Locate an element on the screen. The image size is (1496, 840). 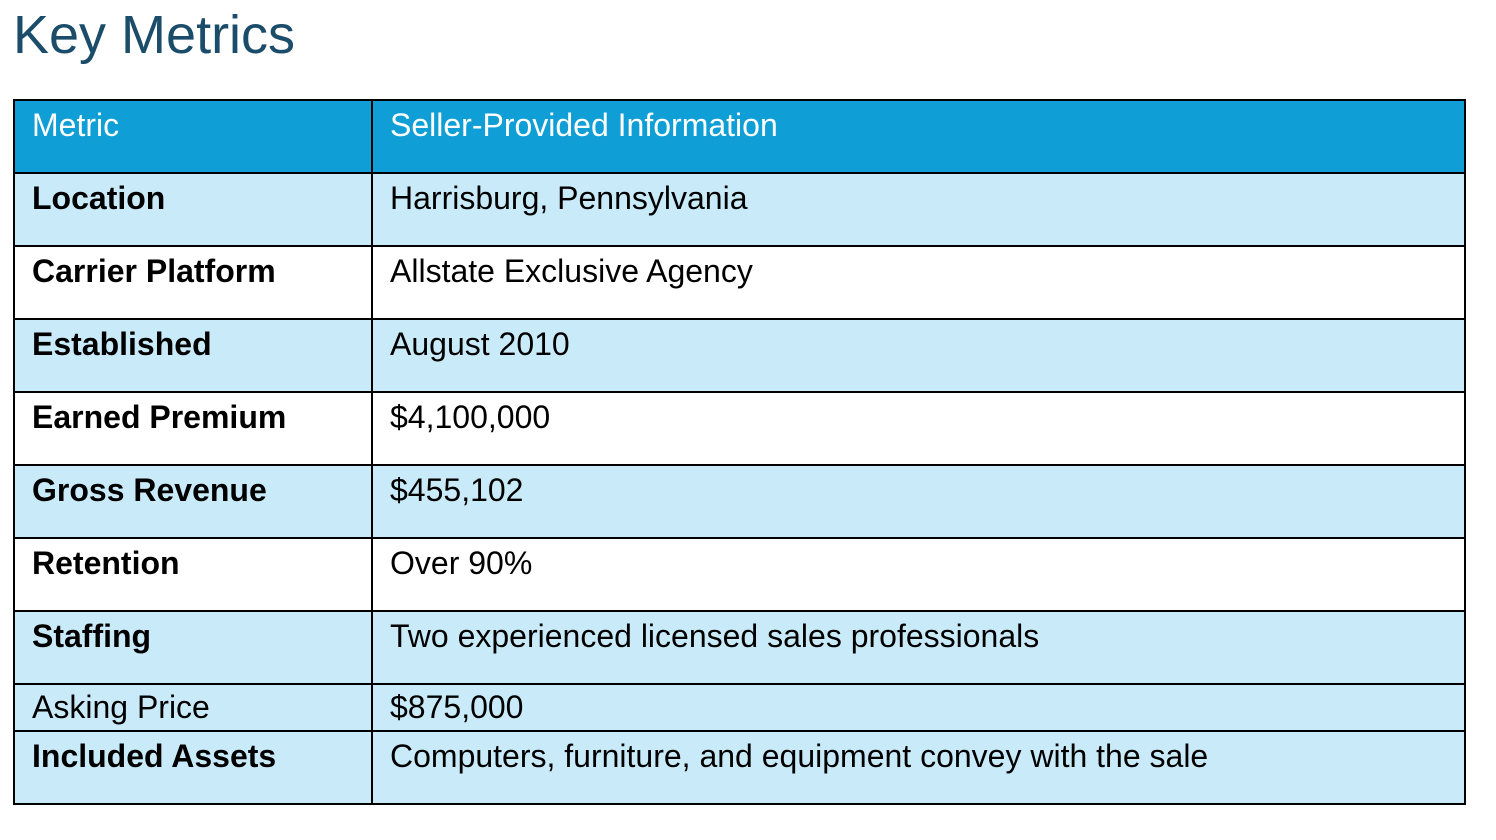
metric: Carrier Platform is located at coordinates (193, 282).